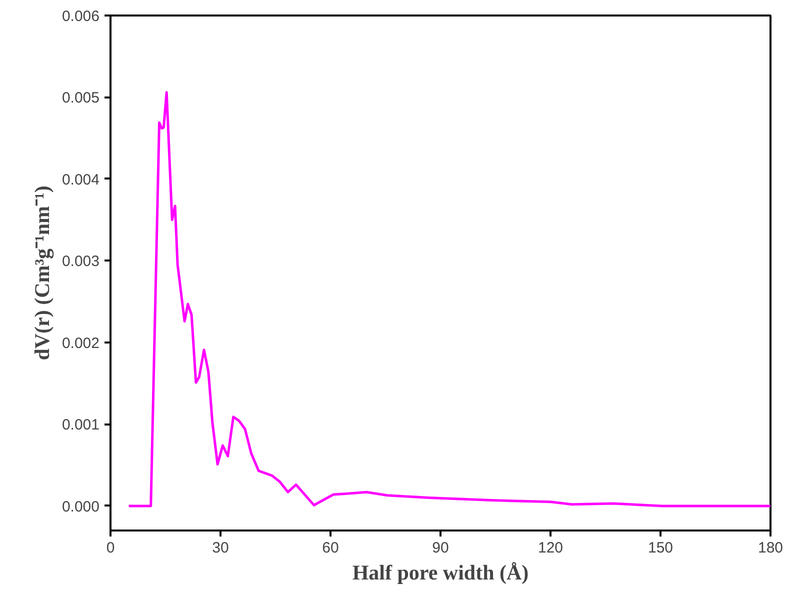 The height and width of the screenshot is (609, 800). I want to click on x-axis-title: Half pore width (Å), so click(440, 572).